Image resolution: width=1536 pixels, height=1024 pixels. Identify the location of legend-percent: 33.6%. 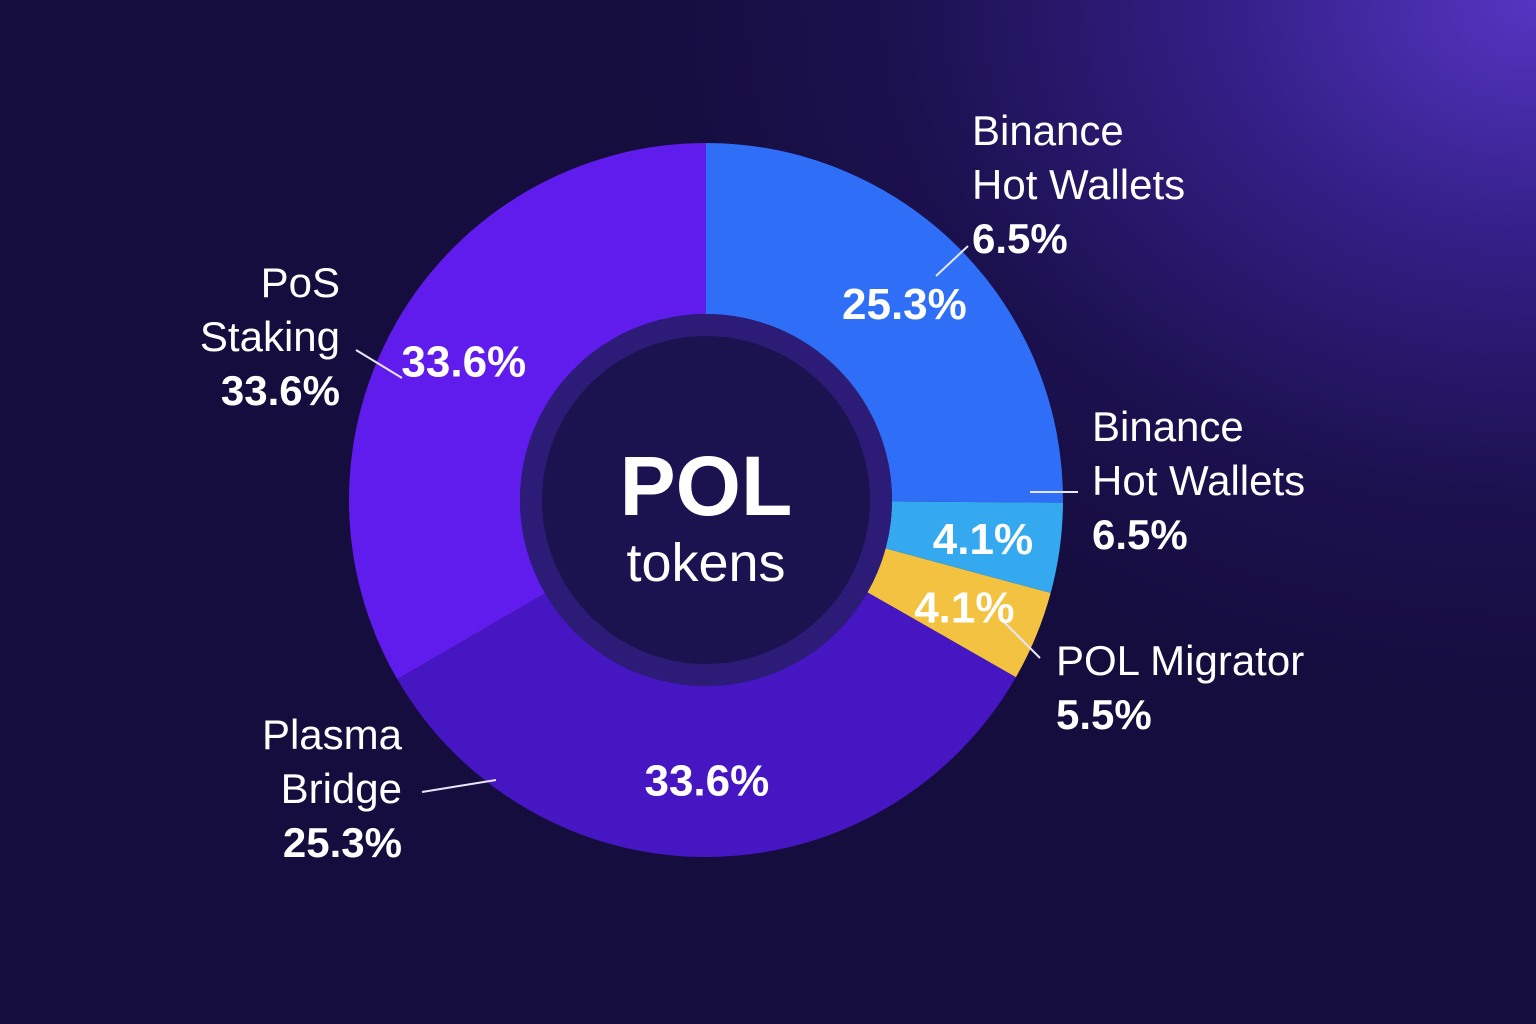
(280, 390).